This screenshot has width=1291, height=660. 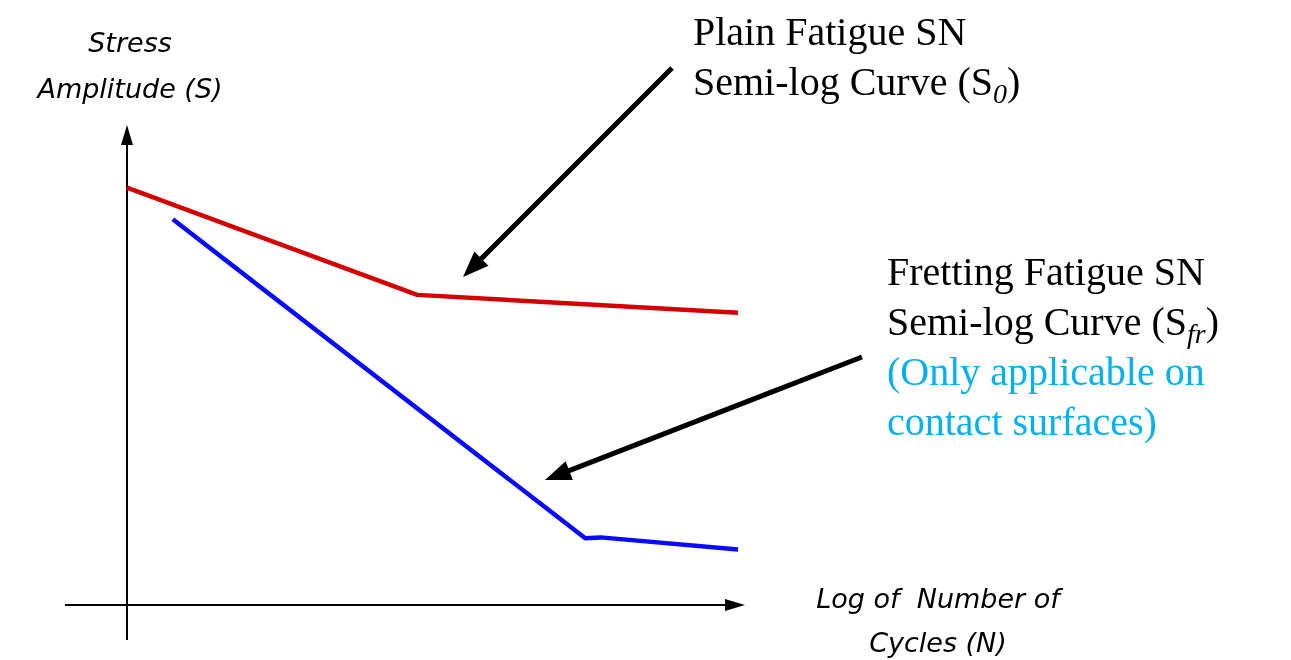 What do you see at coordinates (129, 65) in the screenshot?
I see `y-axis-title: Stress Amplitude (S)` at bounding box center [129, 65].